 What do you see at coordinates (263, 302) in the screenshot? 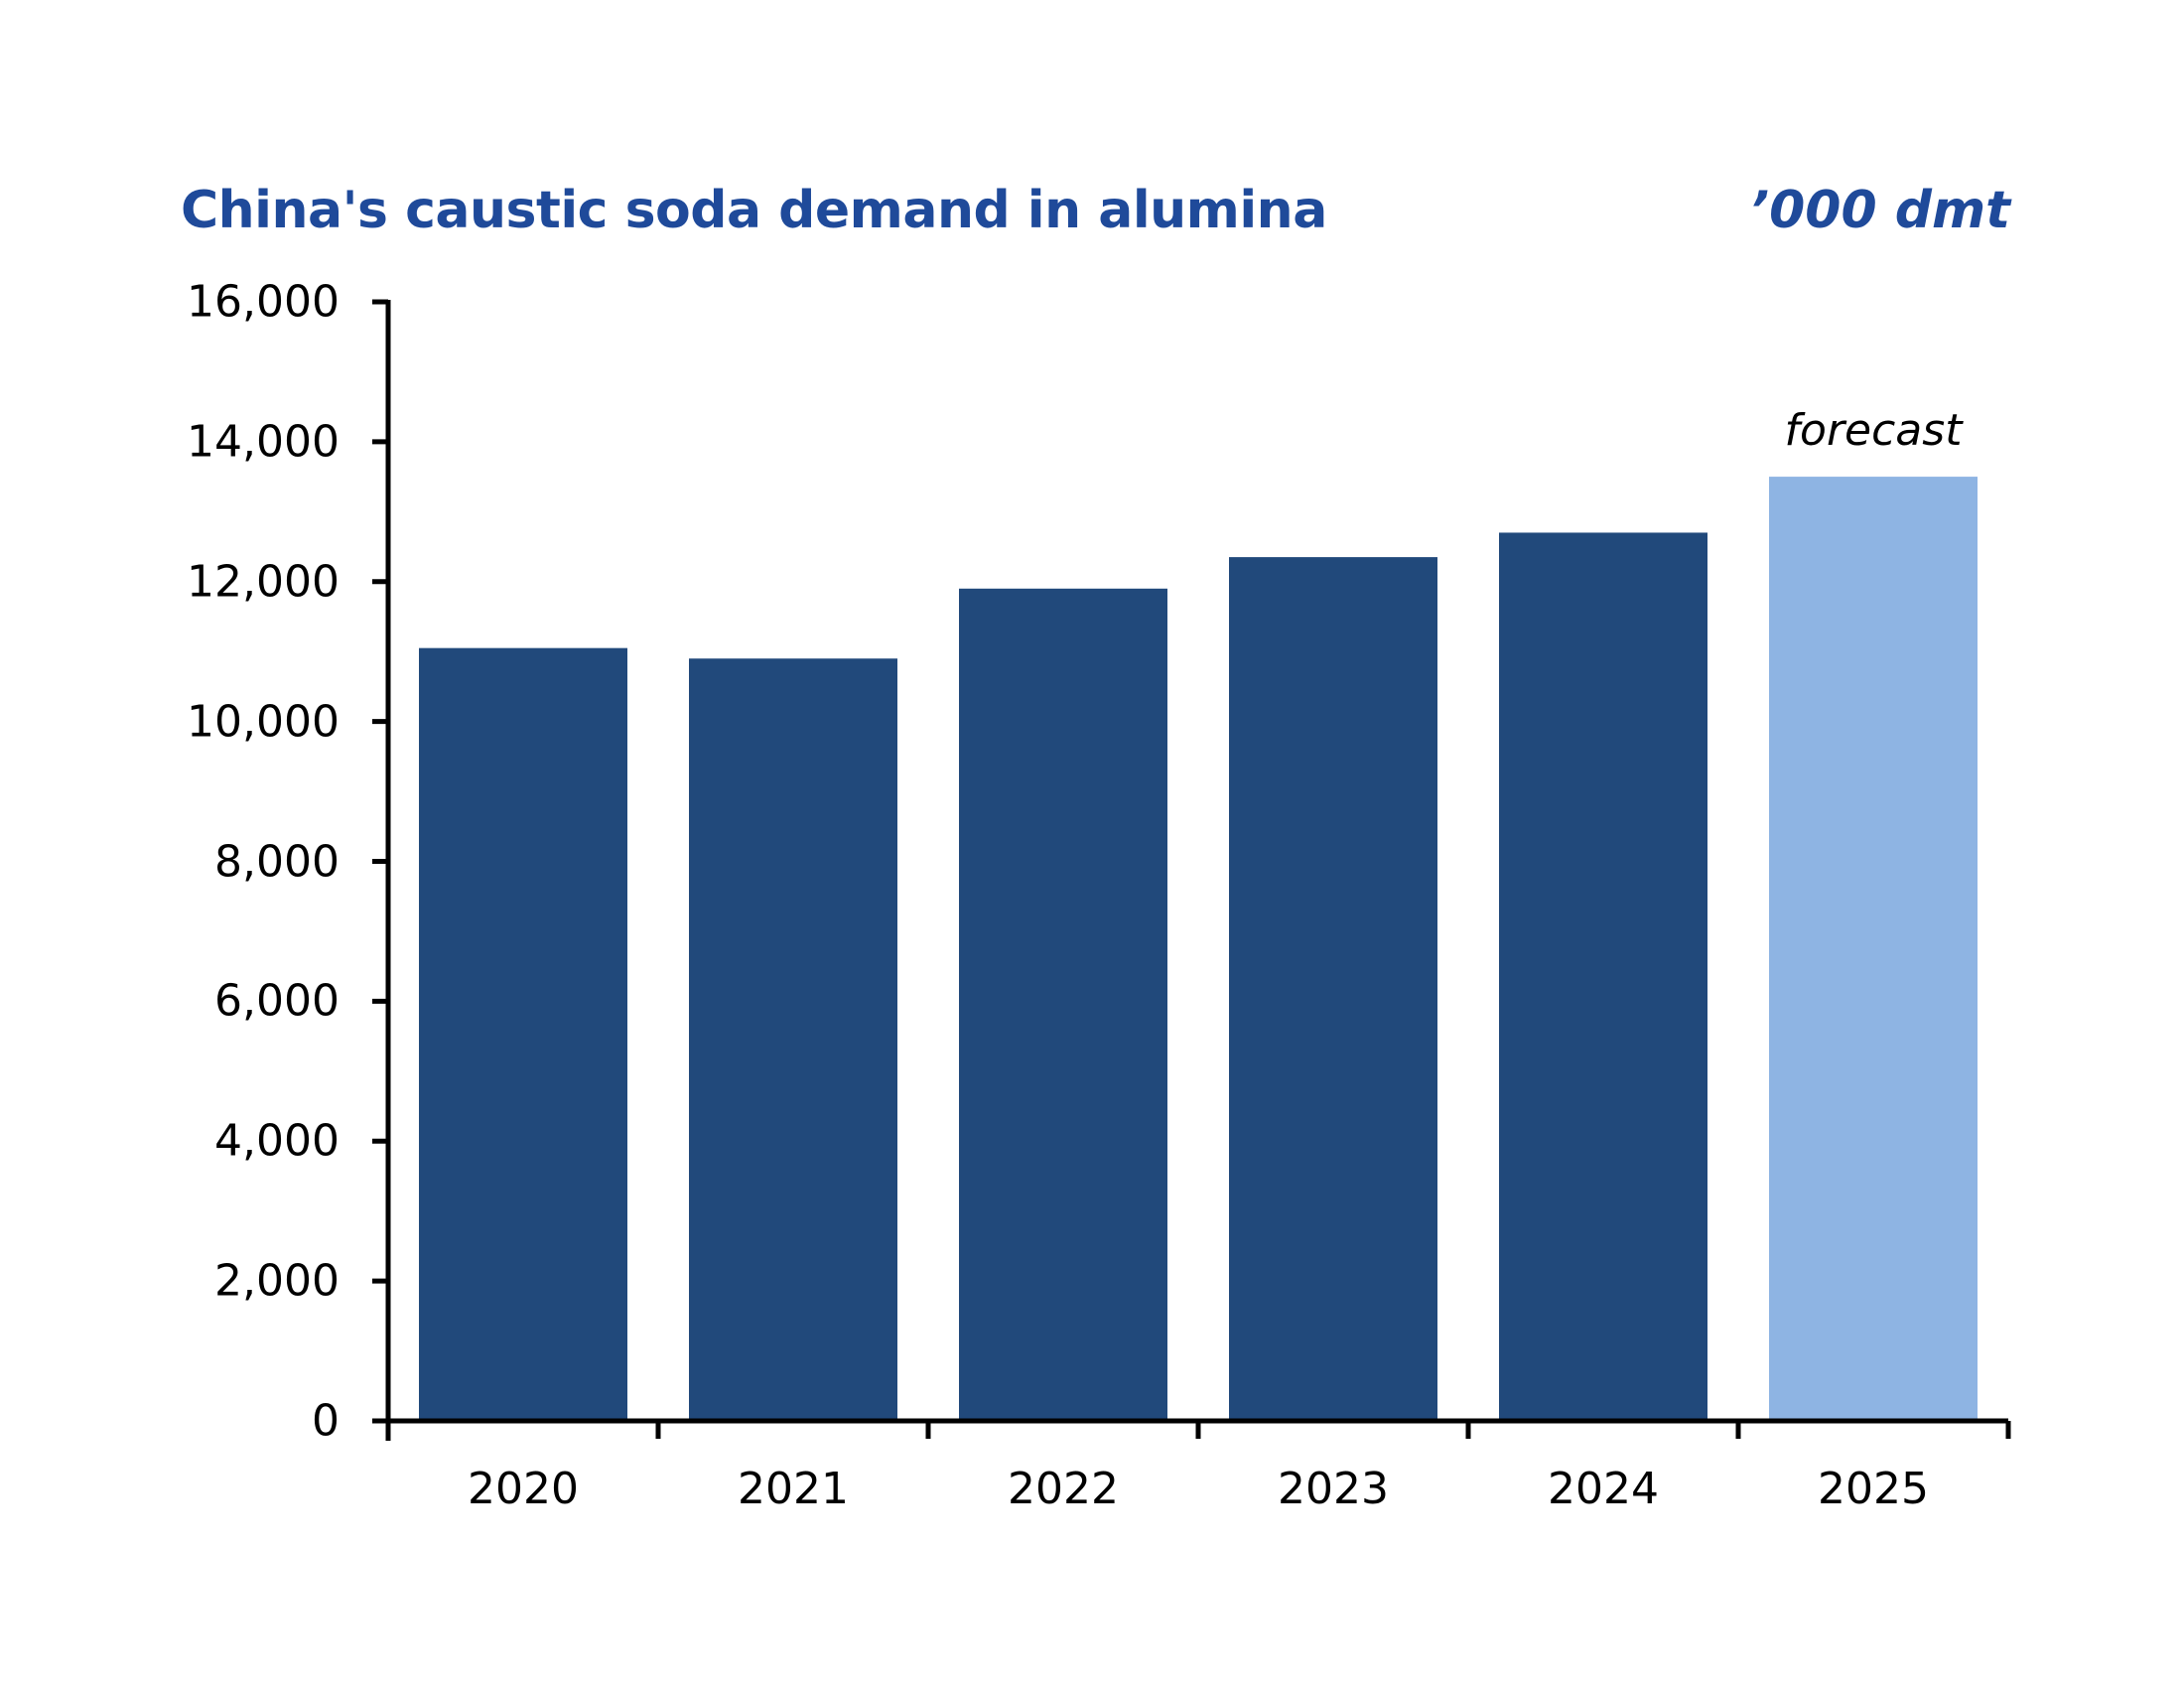
I see `y-tick-label: 16,000` at bounding box center [263, 302].